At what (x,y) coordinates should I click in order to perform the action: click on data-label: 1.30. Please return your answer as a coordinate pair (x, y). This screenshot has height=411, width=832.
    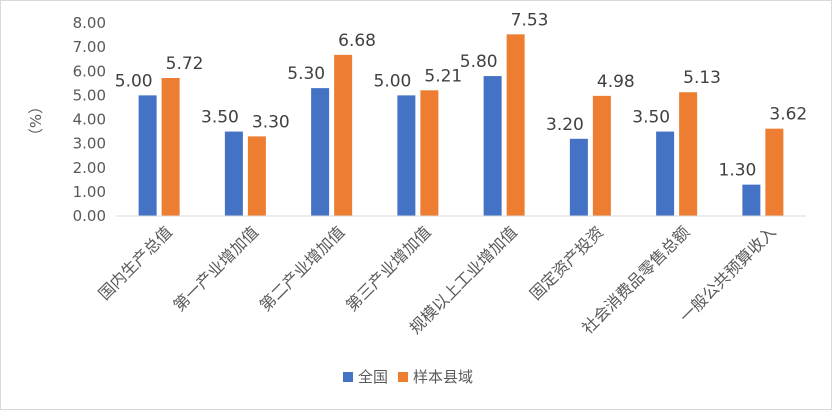
    Looking at the image, I should click on (738, 171).